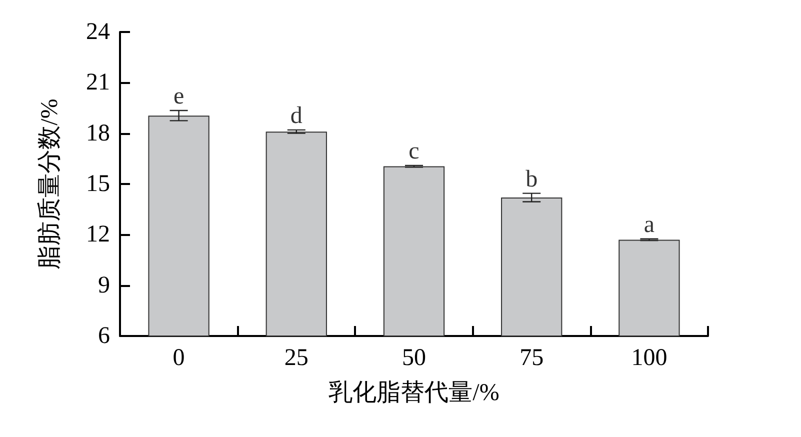 The height and width of the screenshot is (437, 801). I want to click on annotation: b, so click(532, 179).